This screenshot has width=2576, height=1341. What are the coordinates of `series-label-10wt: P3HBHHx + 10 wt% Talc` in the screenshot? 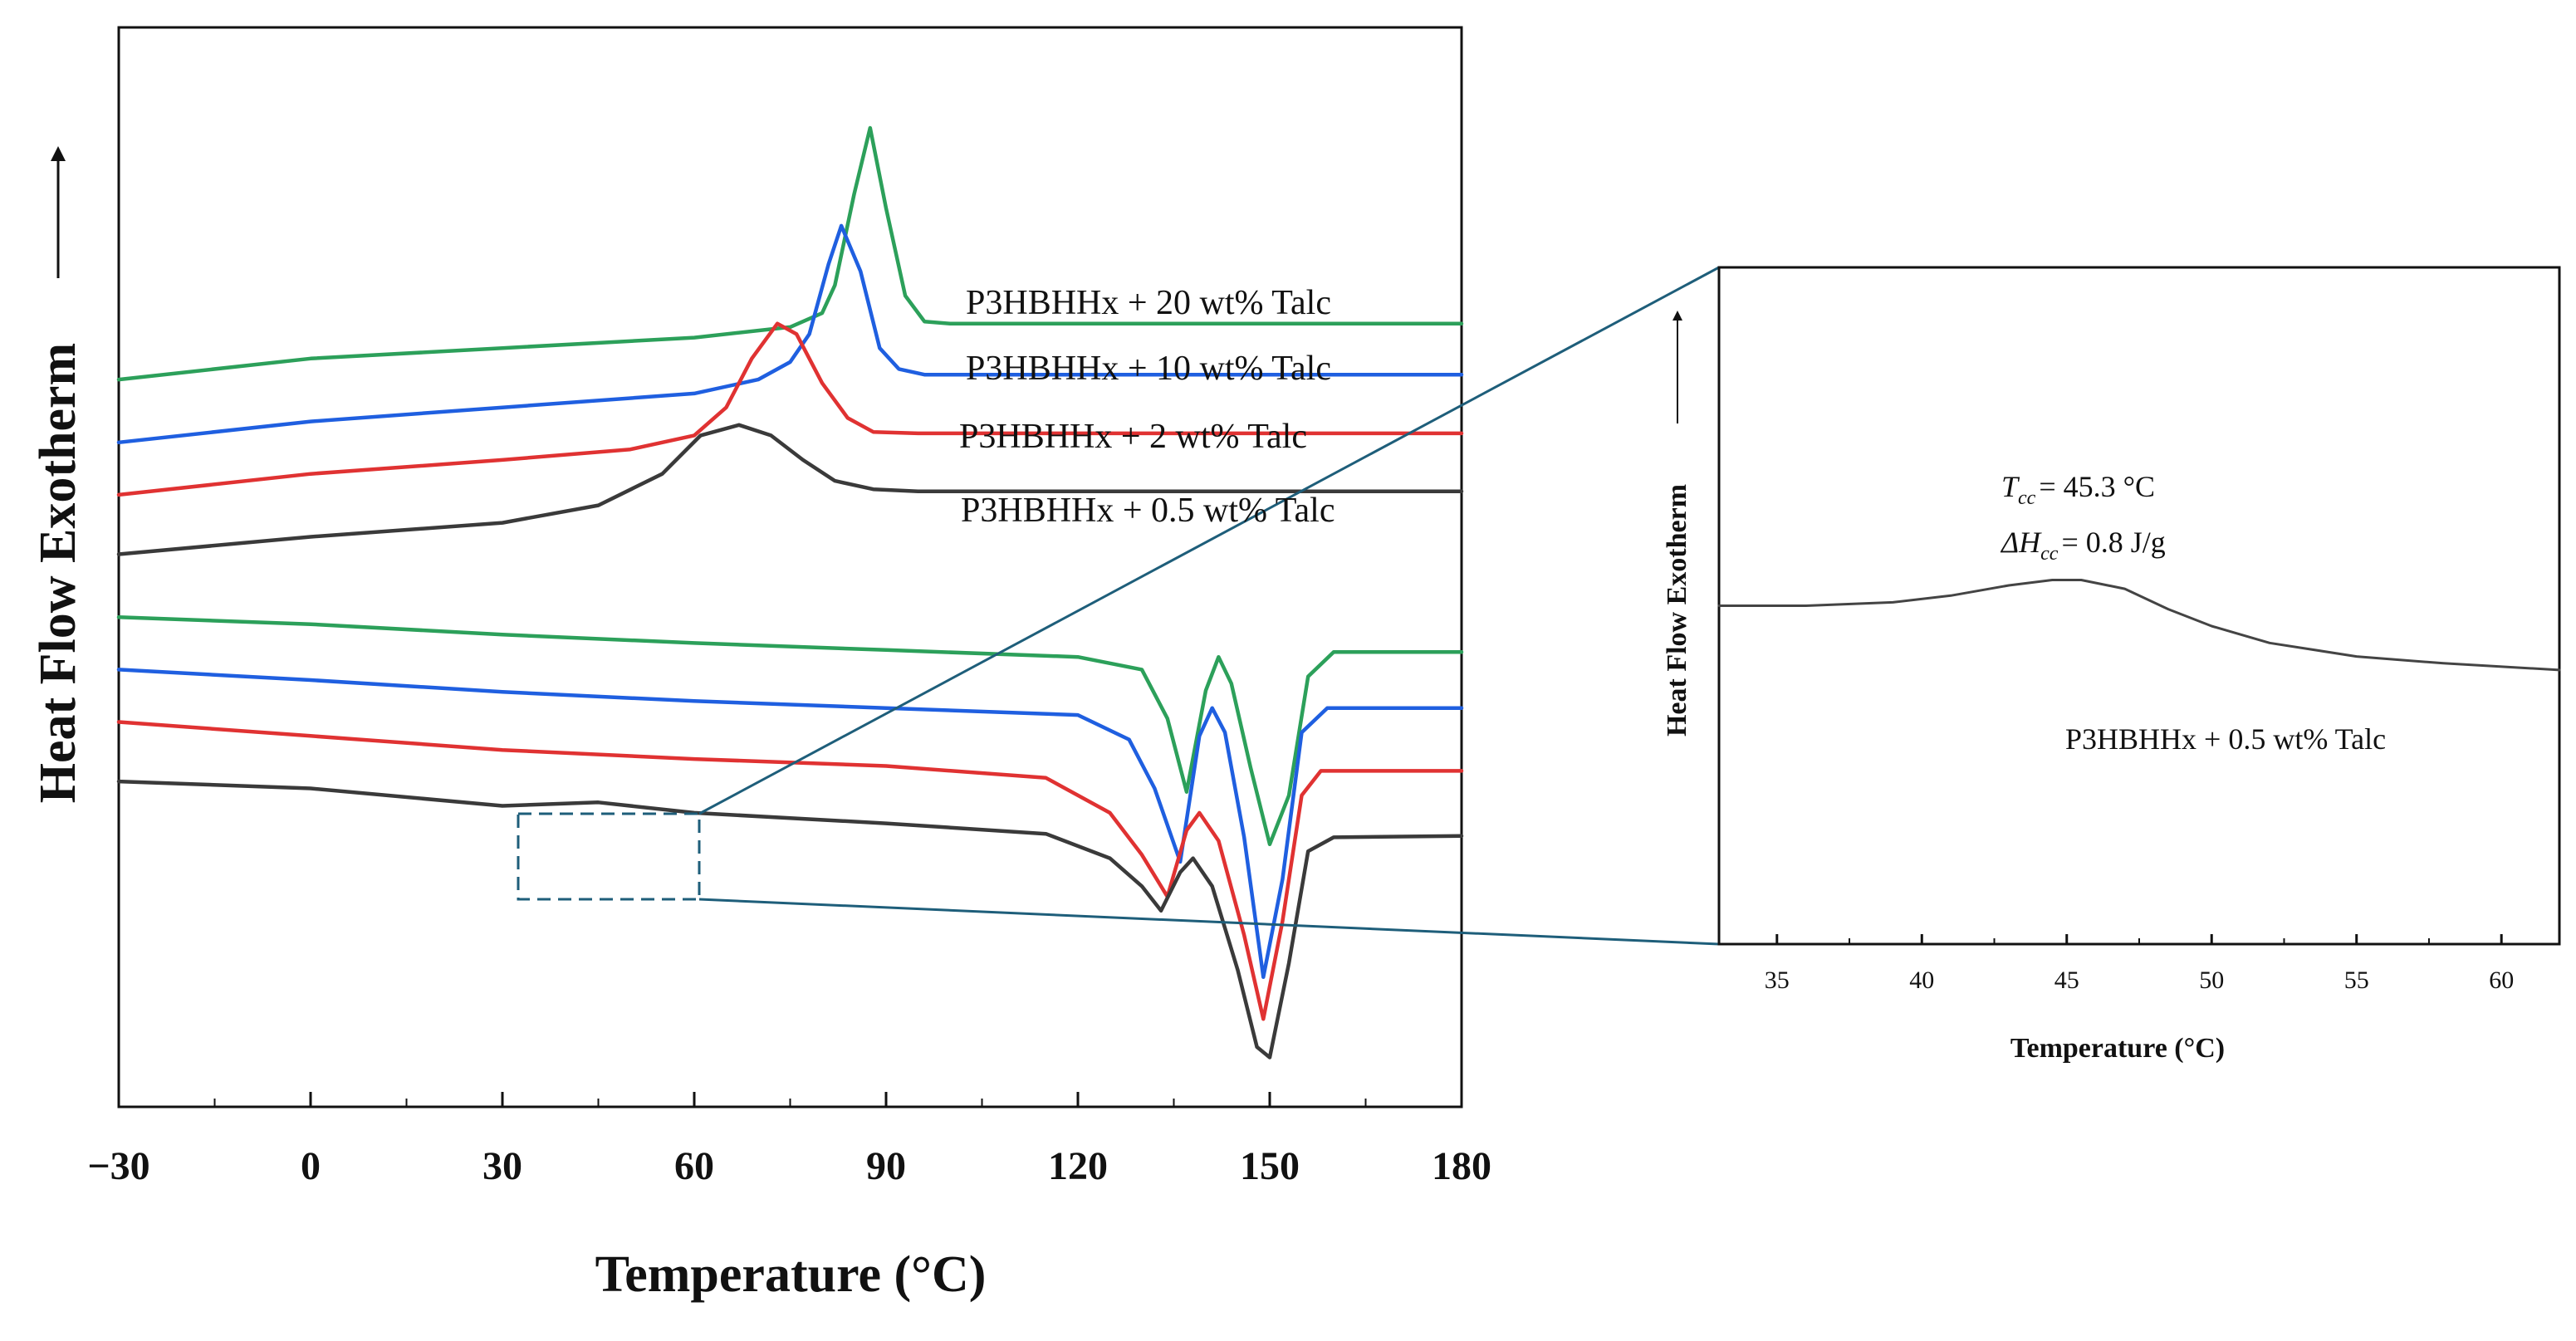 It's located at (1148, 369).